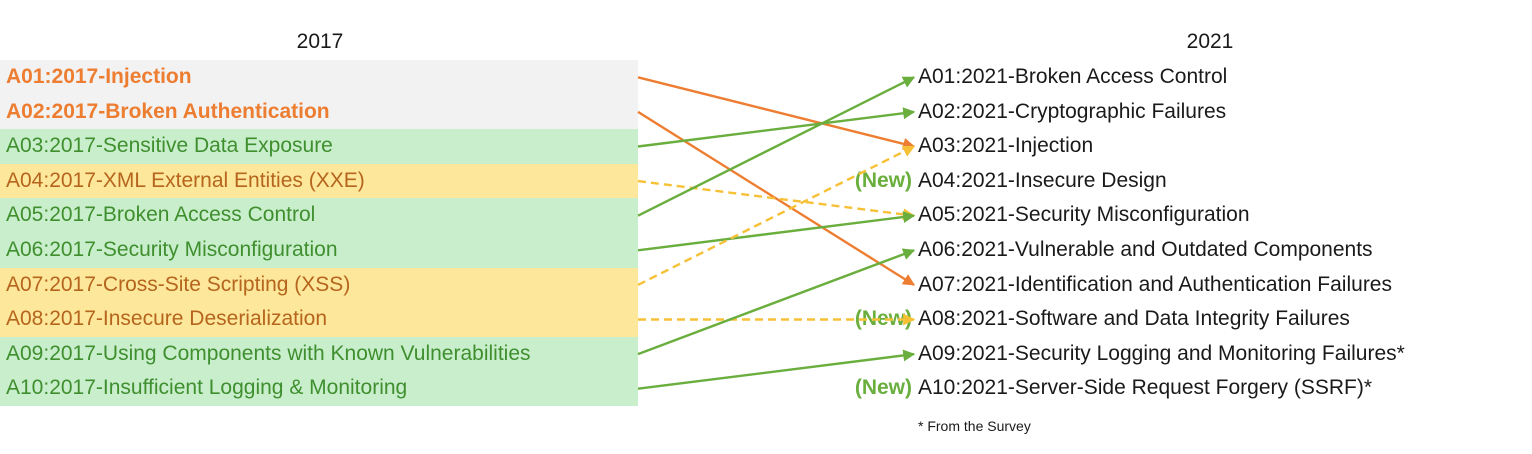 The height and width of the screenshot is (454, 1532). Describe the element at coordinates (1072, 111) in the screenshot. I see `list-item-2021-label: A02:2021-Cryptographic Failures` at that location.